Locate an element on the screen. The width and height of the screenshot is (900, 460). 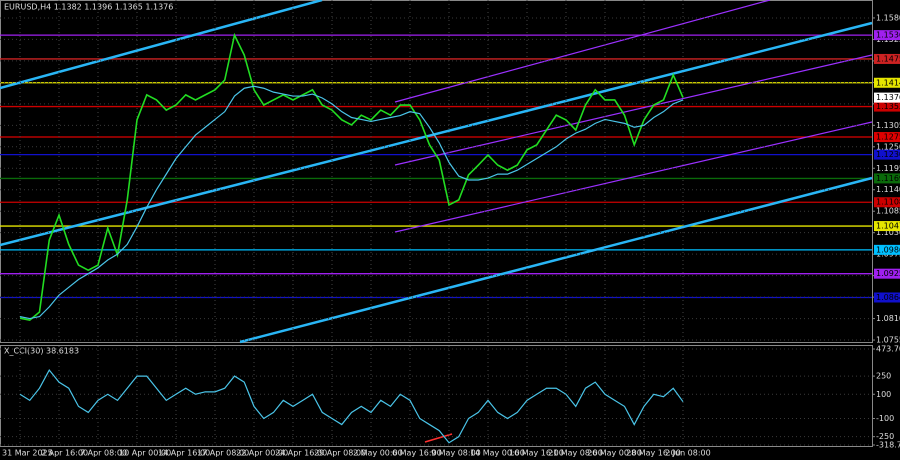
x-tick-label: 21 May 08:00 is located at coordinates (575, 453).